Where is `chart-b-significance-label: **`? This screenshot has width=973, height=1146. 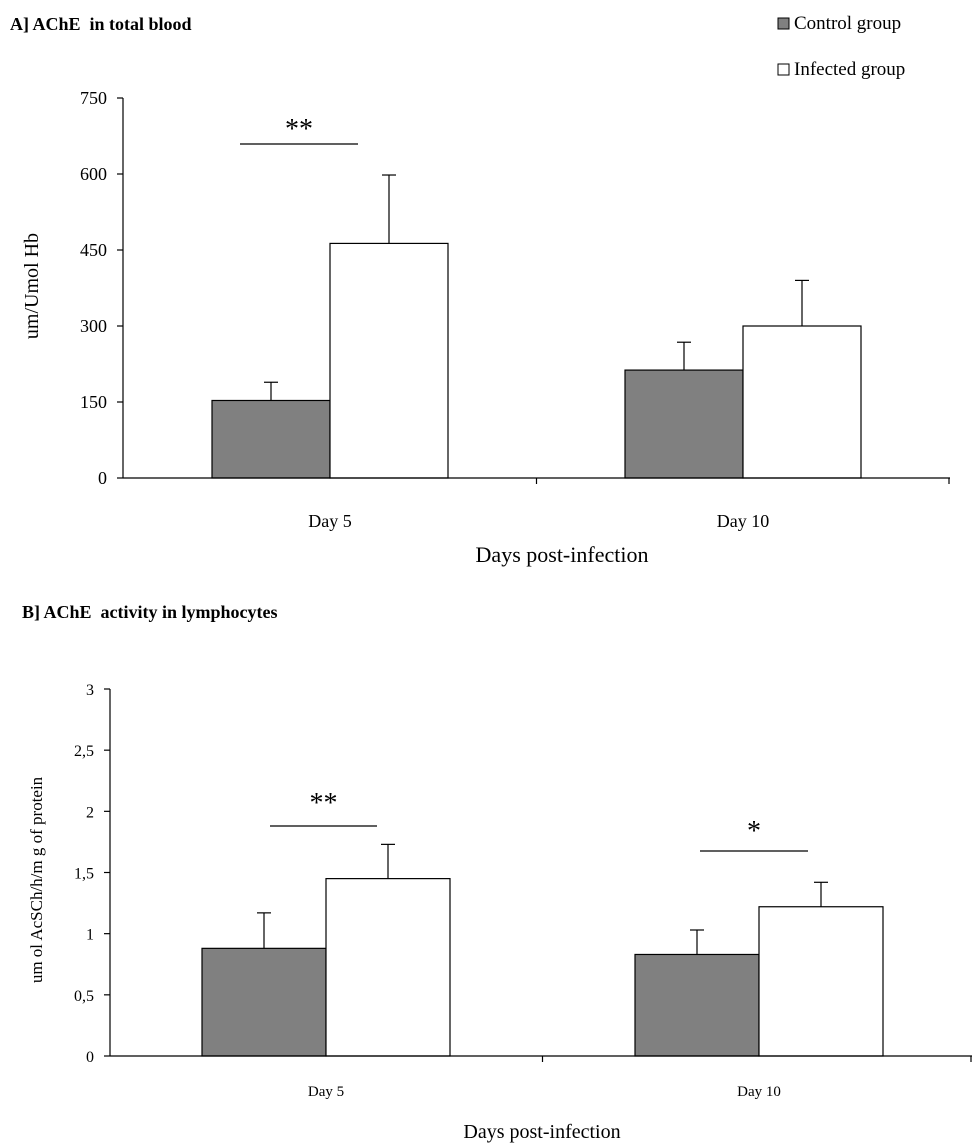
chart-b-significance-label: ** is located at coordinates (324, 803).